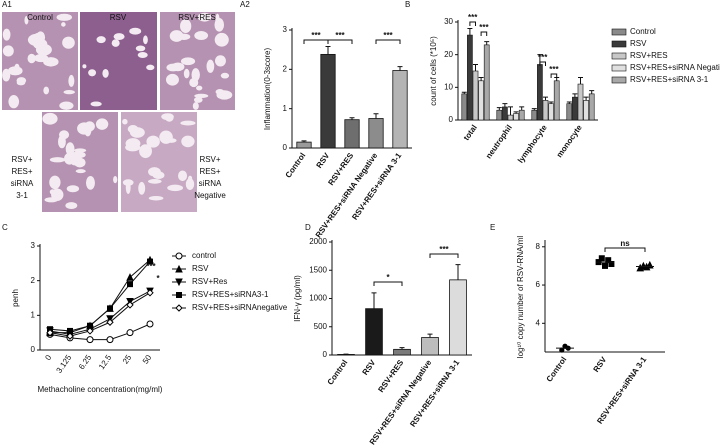 The width and height of the screenshot is (720, 448). I want to click on annotation: ns, so click(625, 243).